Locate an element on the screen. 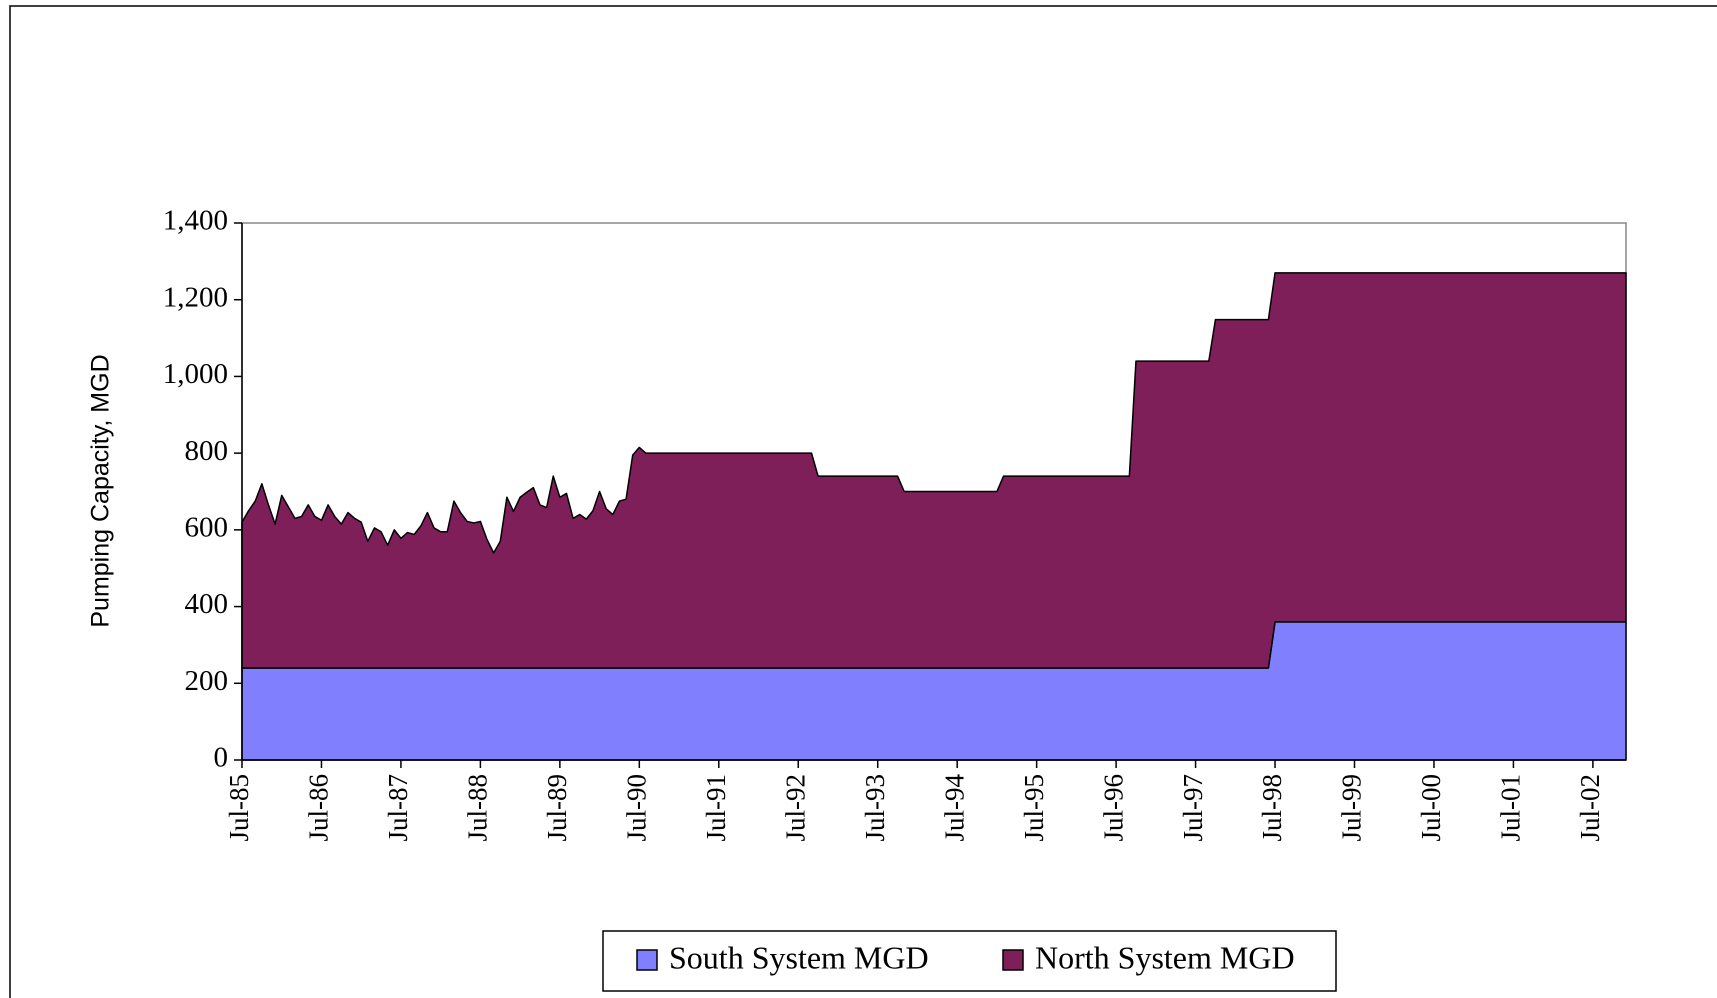 The width and height of the screenshot is (1717, 998). y-tick-label: 1,000 is located at coordinates (195, 374).